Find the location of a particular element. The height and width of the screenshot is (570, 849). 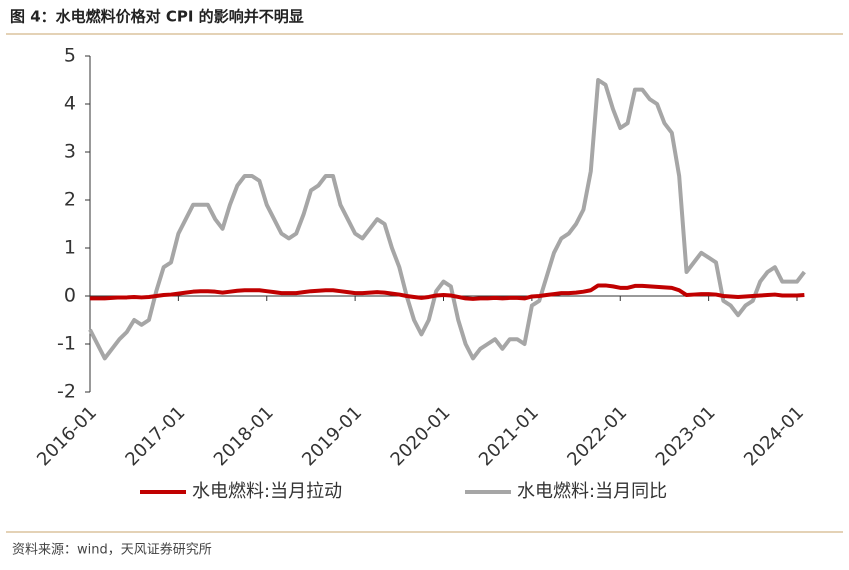

x-tick-label: 2017-01 is located at coordinates (155, 436).